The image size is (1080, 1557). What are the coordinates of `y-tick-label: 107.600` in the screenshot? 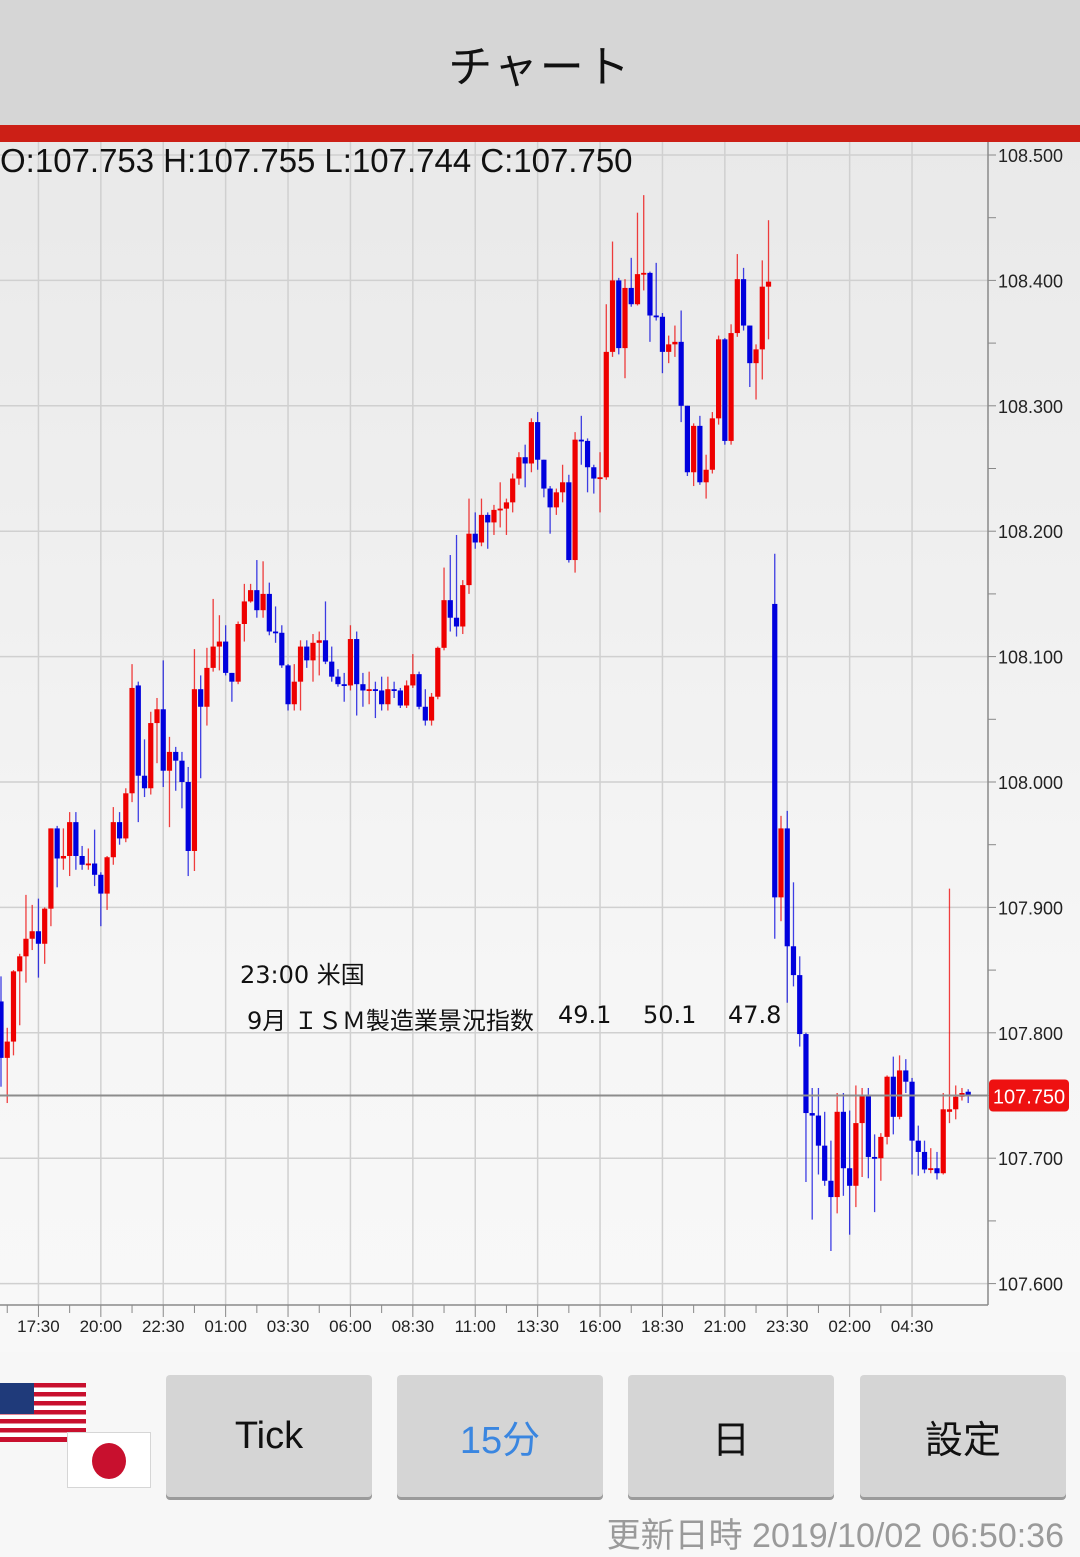 It's located at (1030, 1285).